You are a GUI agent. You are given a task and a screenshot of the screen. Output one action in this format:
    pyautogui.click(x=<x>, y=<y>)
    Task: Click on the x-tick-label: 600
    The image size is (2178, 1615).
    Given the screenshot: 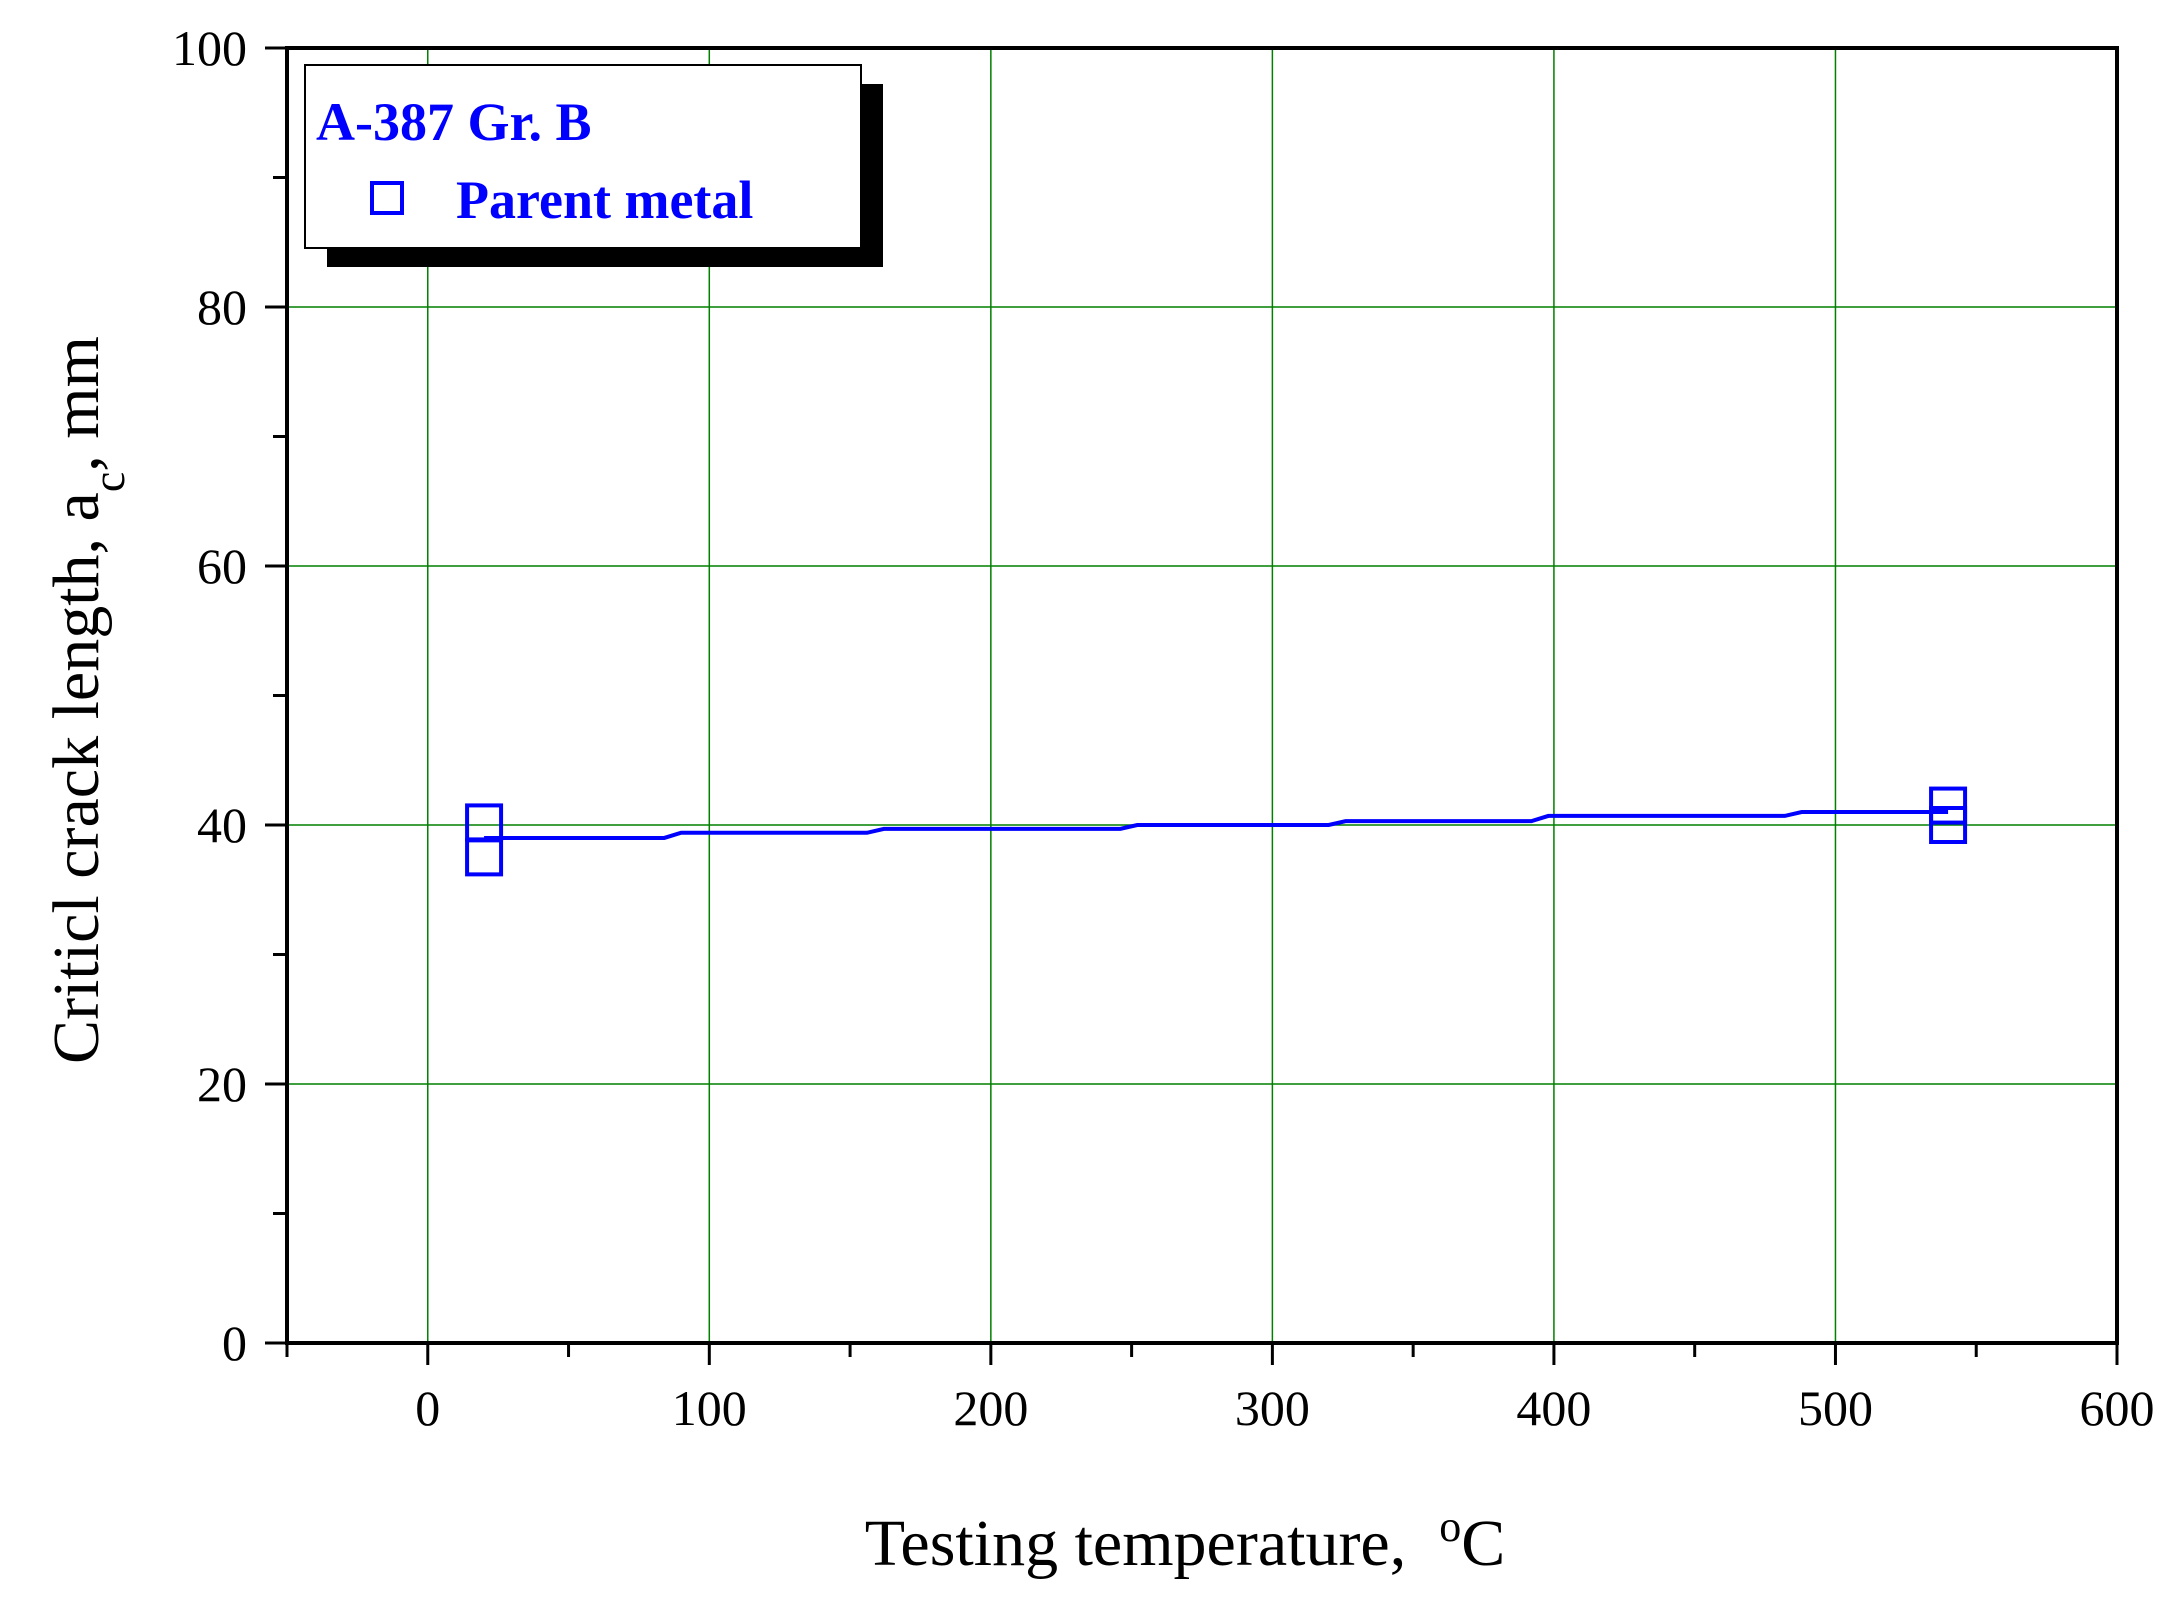 What is the action you would take?
    pyautogui.click(x=2117, y=1408)
    